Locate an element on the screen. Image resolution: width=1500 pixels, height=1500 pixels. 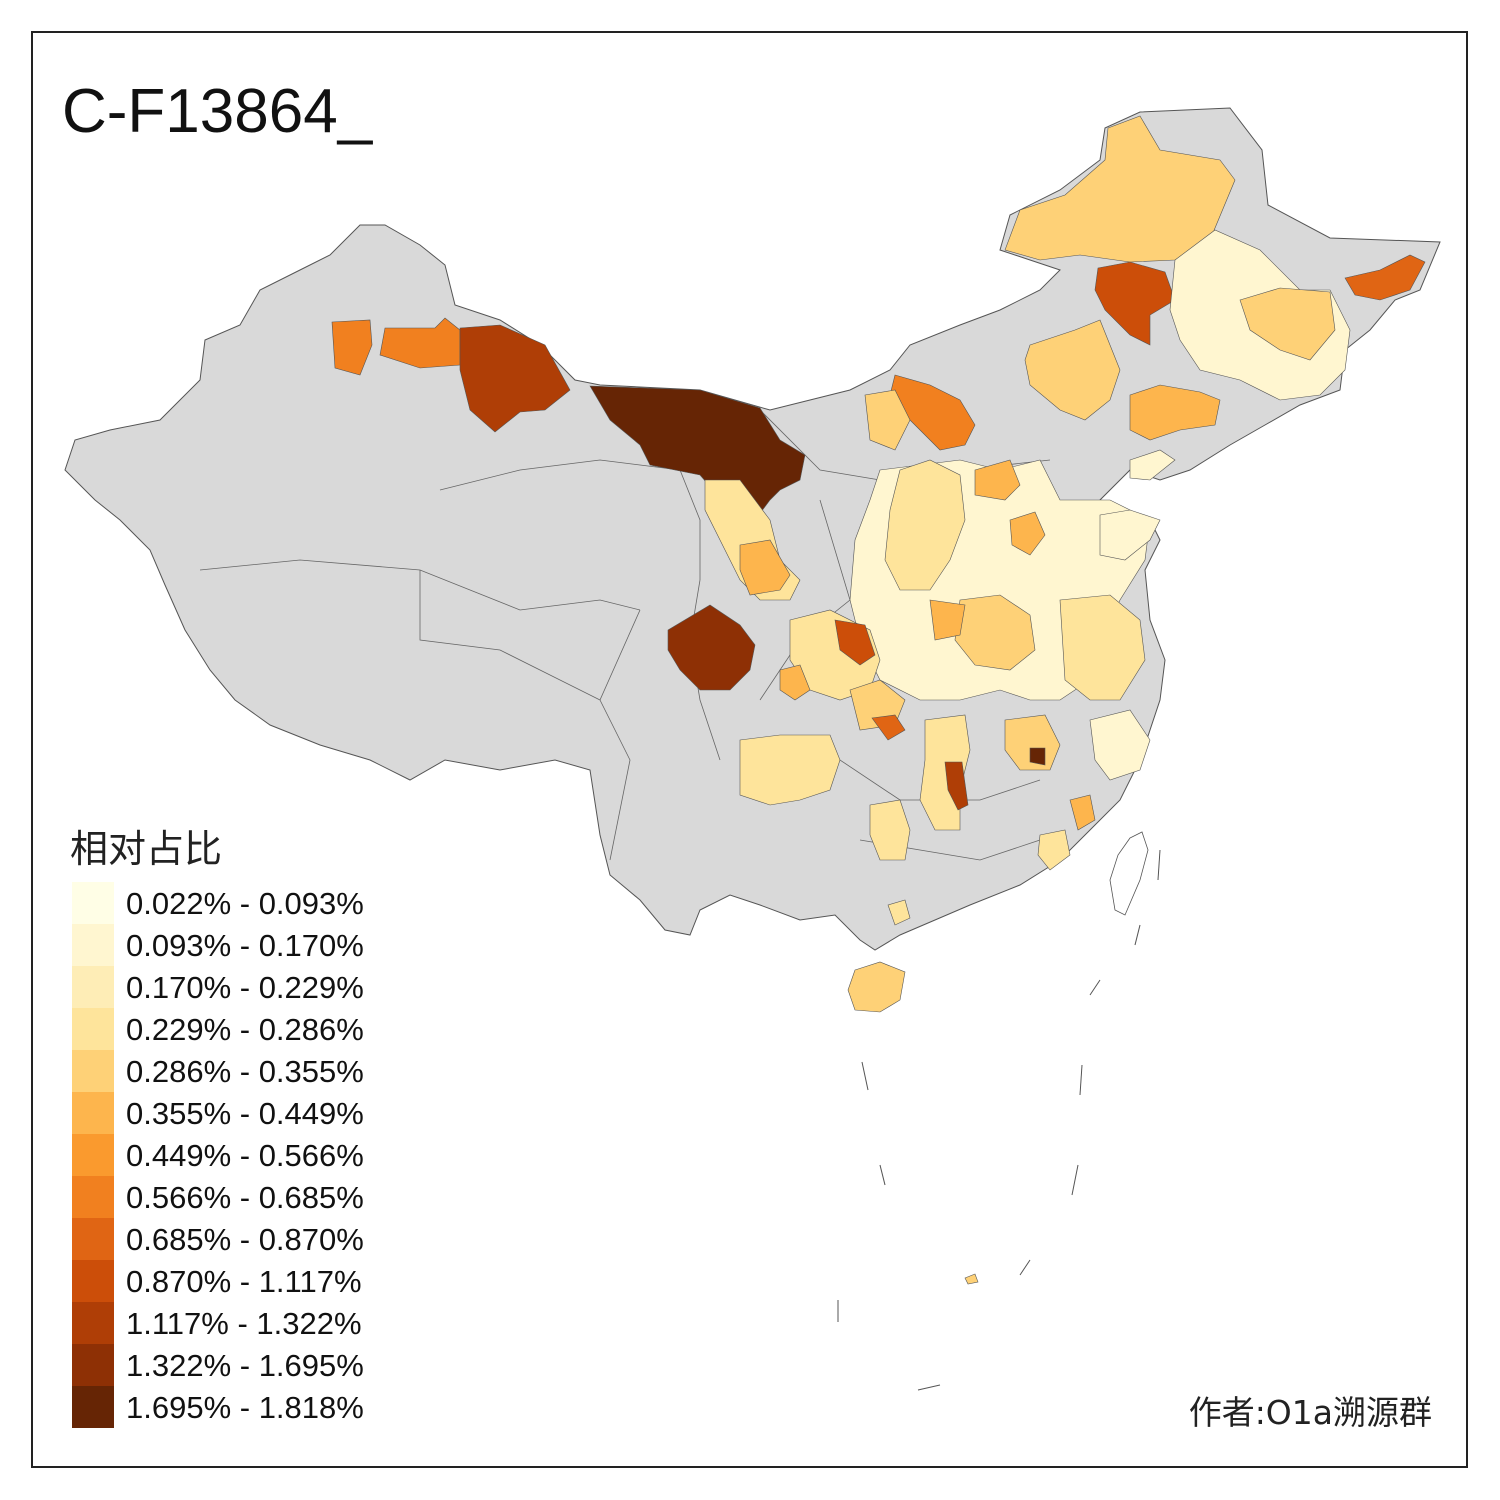
legend-item: 0.355% - 0.449% is located at coordinates (237, 1113).